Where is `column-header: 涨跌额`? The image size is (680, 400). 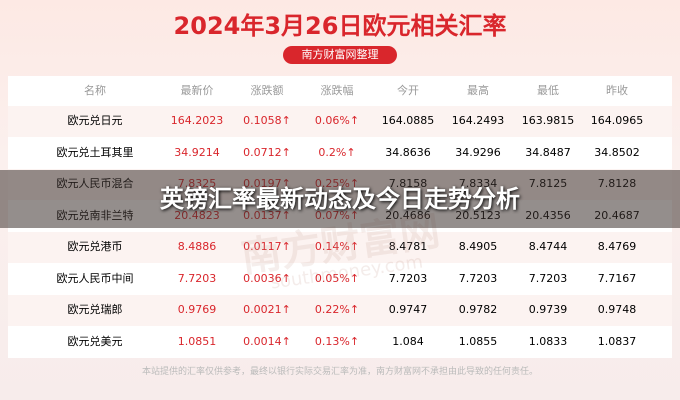
column-header: 涨跌额 is located at coordinates (267, 90).